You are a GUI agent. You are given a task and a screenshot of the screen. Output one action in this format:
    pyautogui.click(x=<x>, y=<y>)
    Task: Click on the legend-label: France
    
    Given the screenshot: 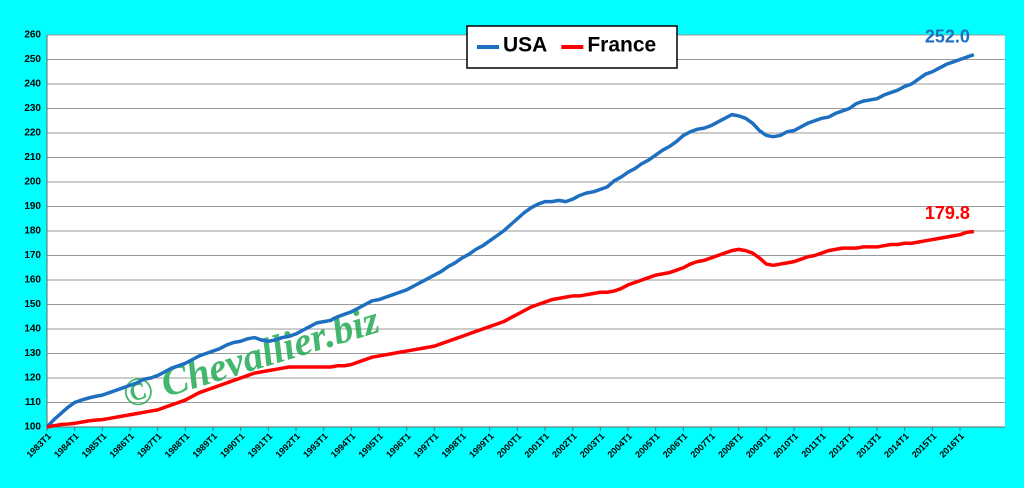 What is the action you would take?
    pyautogui.click(x=621, y=45)
    